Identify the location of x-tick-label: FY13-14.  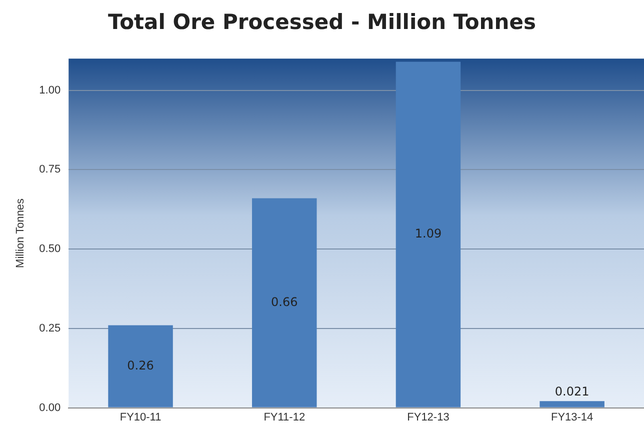
(572, 417).